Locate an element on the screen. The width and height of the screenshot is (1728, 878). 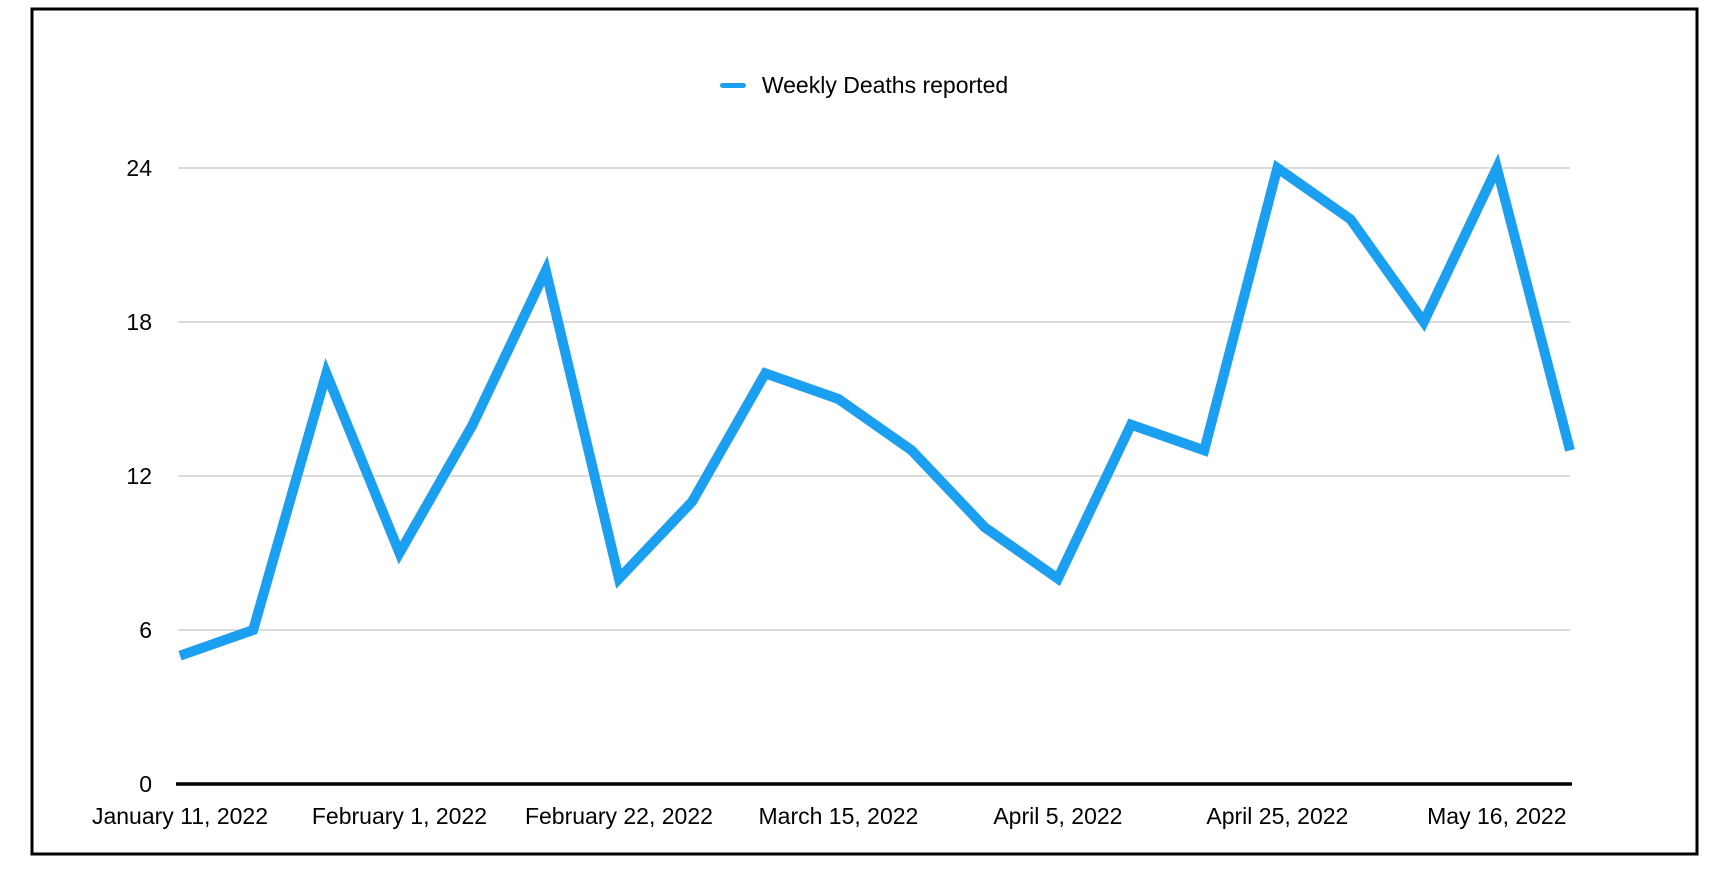
y-axis-tick-label: 0 is located at coordinates (145, 784).